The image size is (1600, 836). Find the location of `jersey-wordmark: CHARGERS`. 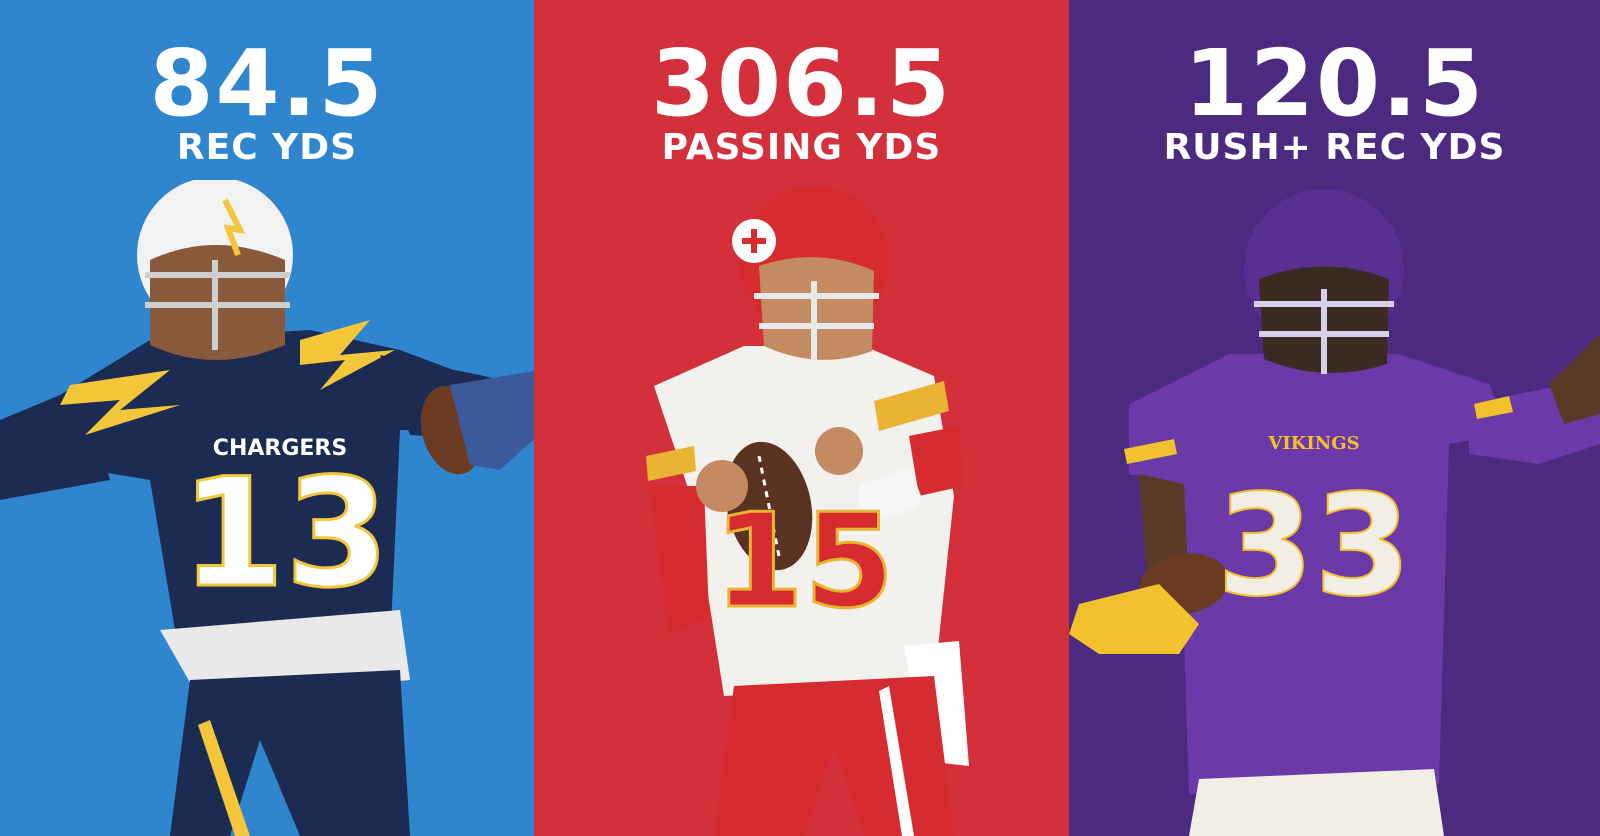

jersey-wordmark: CHARGERS is located at coordinates (280, 448).